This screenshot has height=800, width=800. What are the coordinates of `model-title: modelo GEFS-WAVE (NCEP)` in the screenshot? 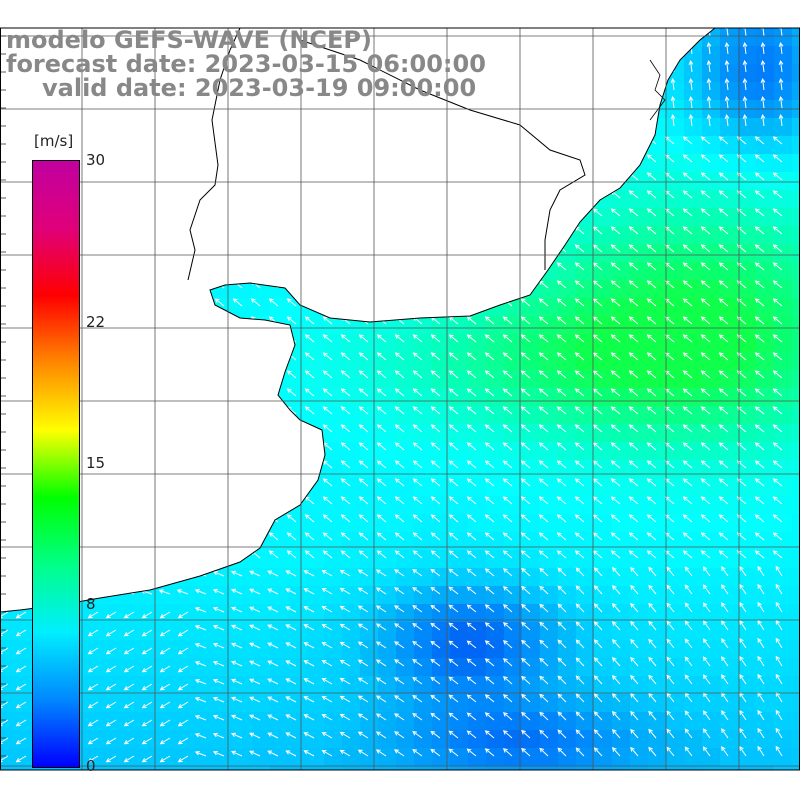 It's located at (189, 40).